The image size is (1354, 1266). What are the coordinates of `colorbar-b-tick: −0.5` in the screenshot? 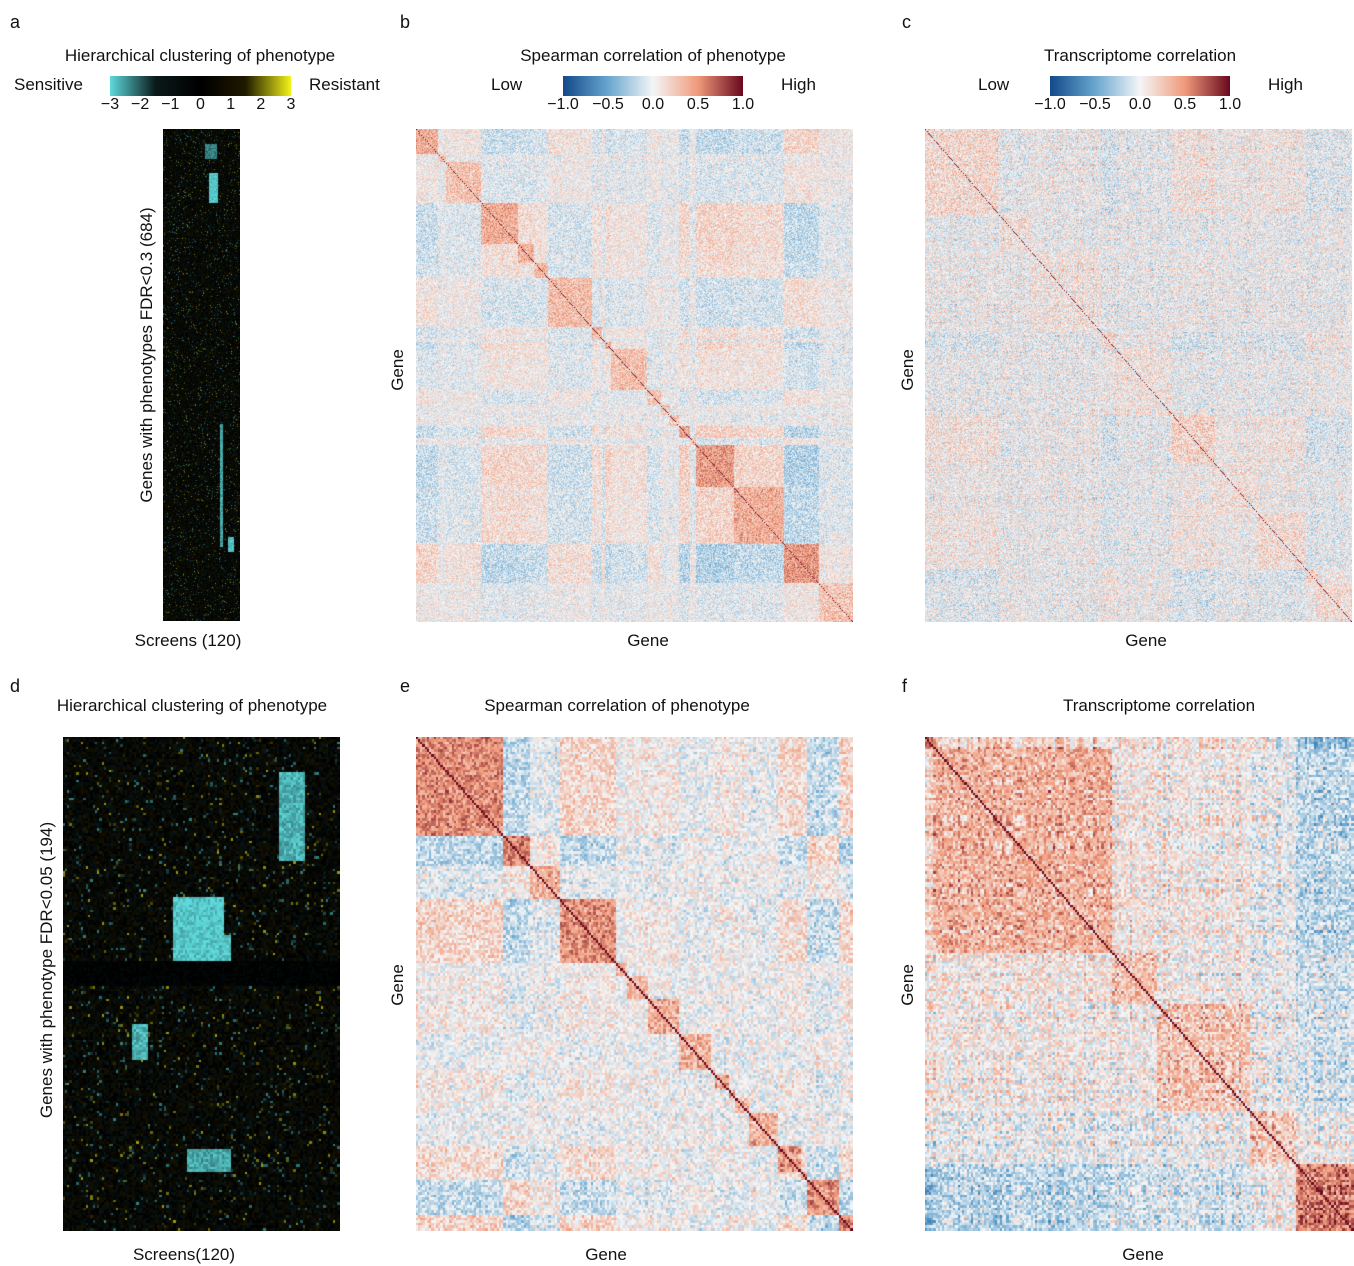 It's located at (608, 104).